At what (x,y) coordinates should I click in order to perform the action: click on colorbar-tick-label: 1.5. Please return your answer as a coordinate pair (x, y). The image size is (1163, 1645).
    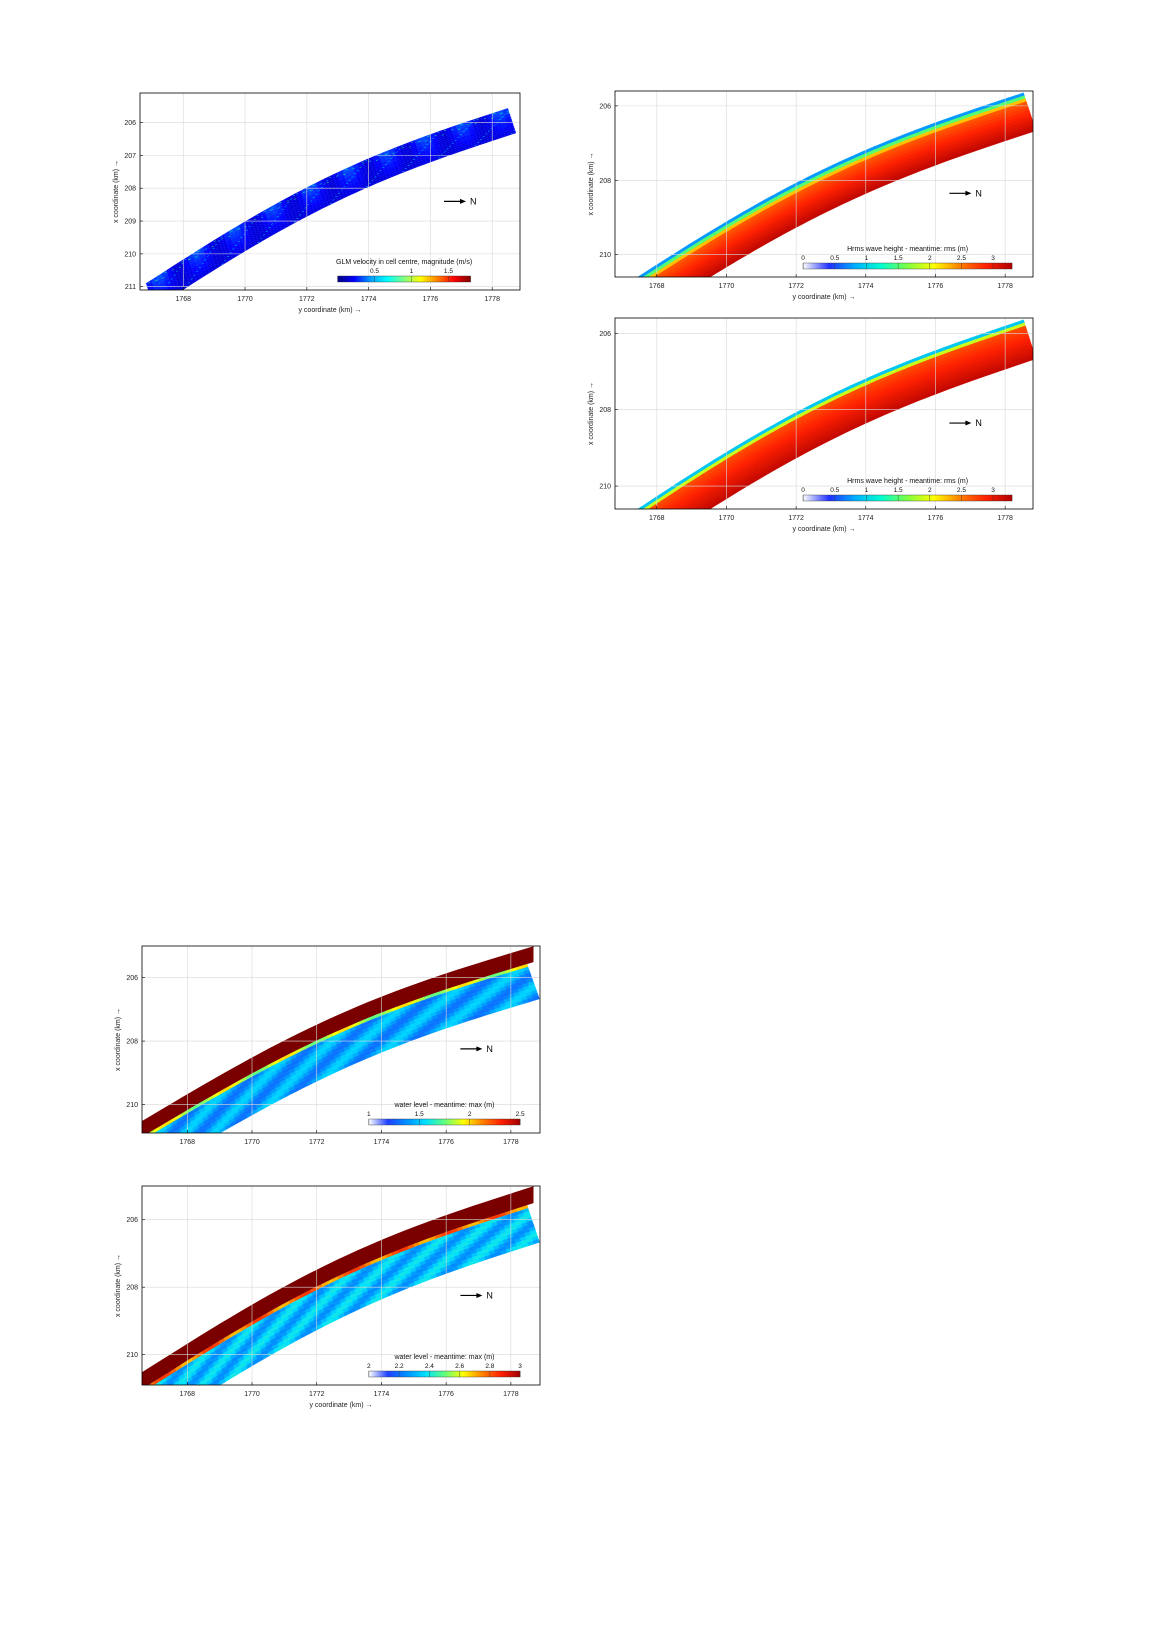
    Looking at the image, I should click on (419, 1114).